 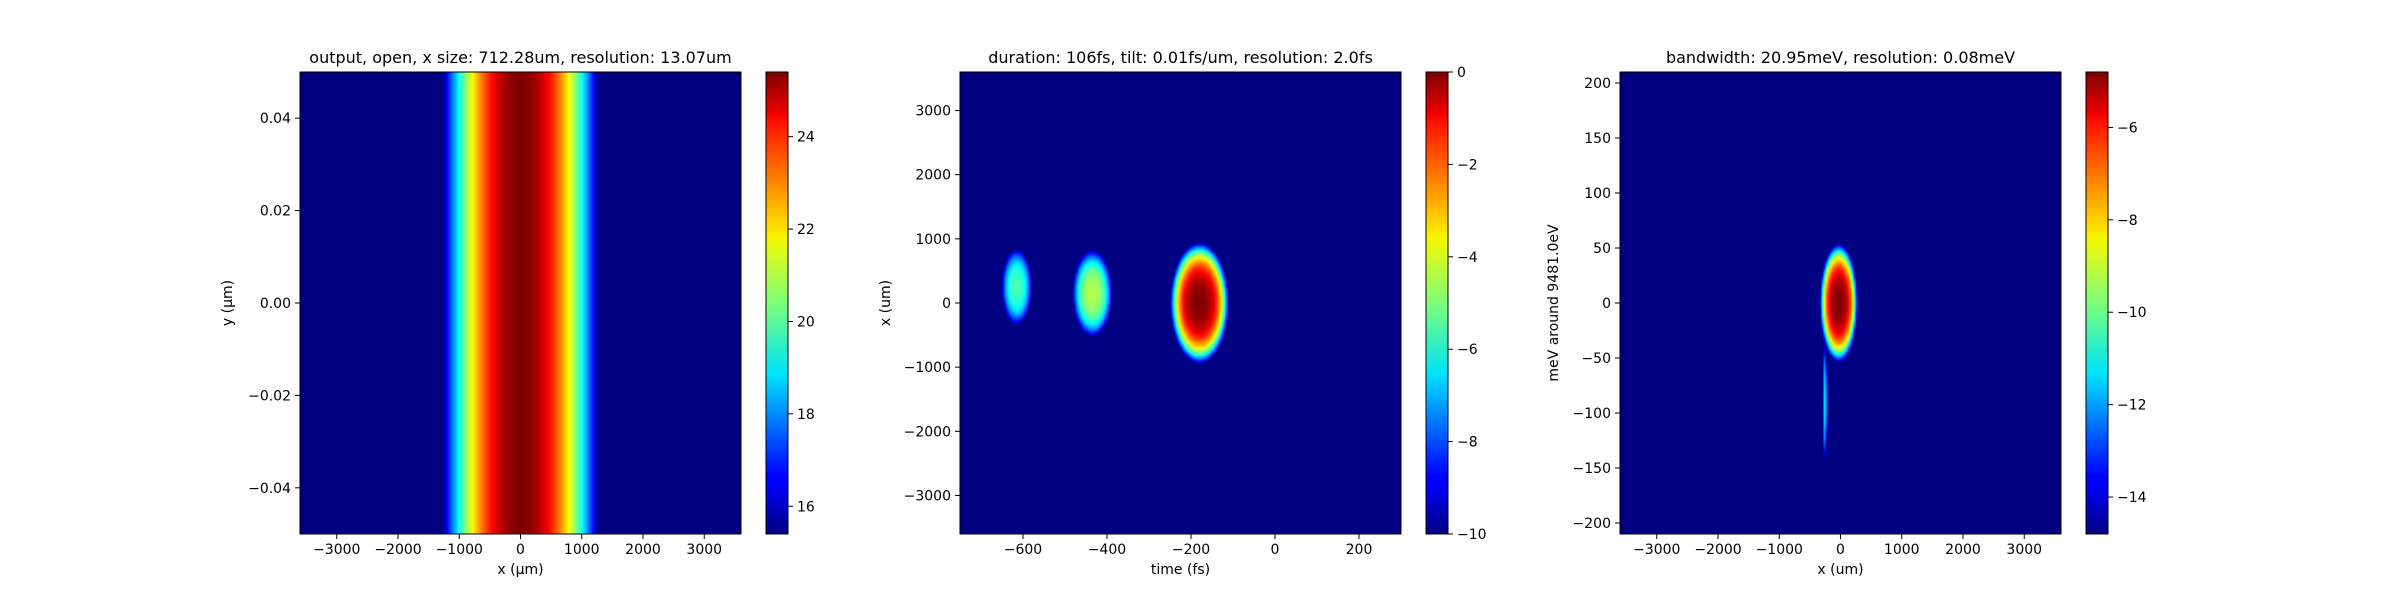 I want to click on y-tick-label: −50, so click(x=1596, y=359).